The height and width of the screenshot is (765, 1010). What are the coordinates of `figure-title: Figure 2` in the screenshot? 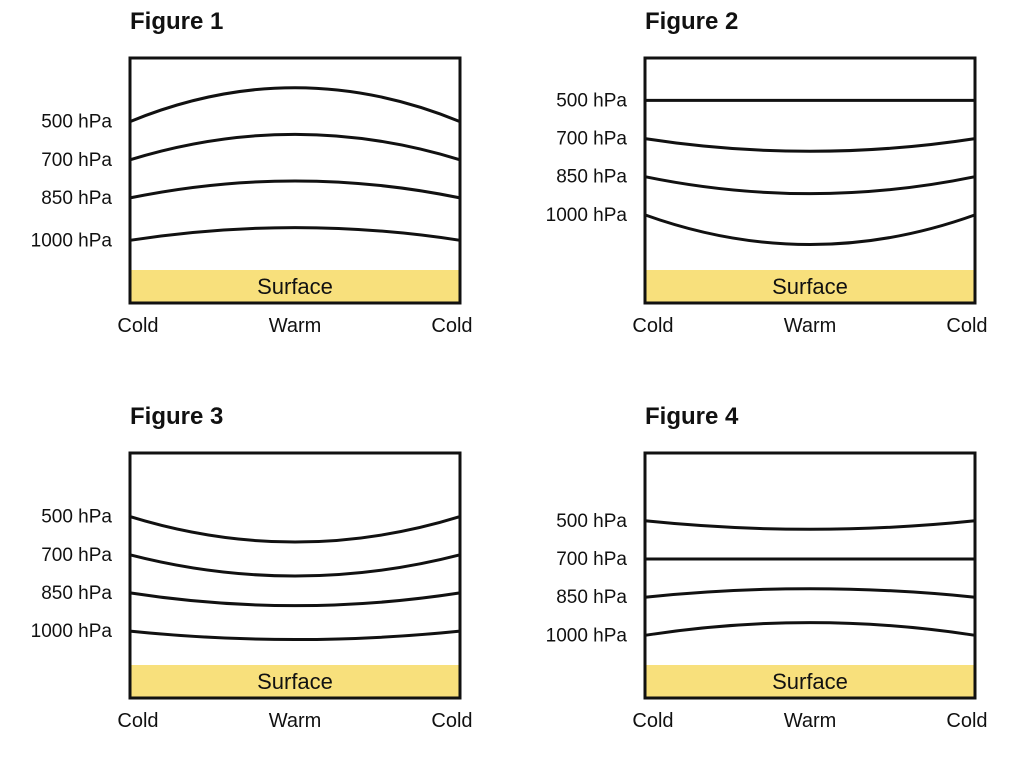 It's located at (692, 21).